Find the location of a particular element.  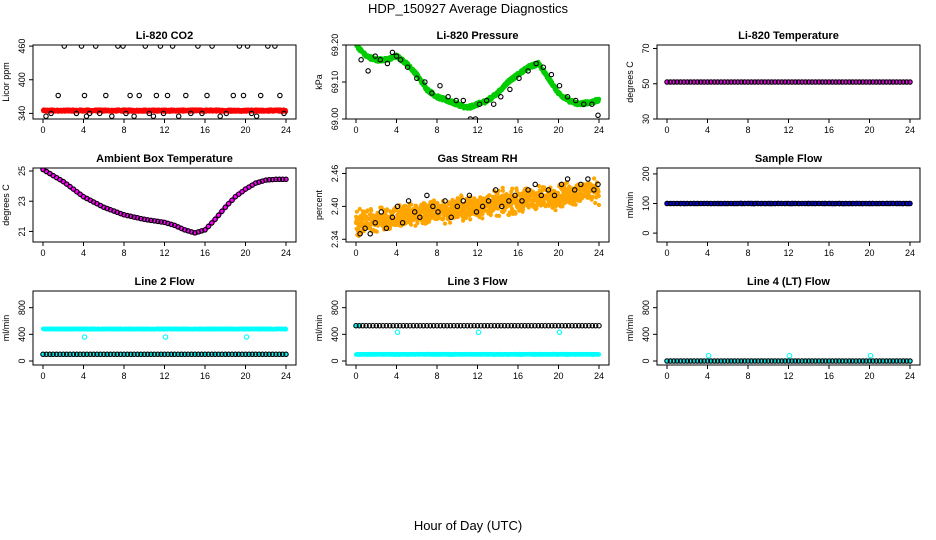

x-tick-label: 12 is located at coordinates (164, 253).